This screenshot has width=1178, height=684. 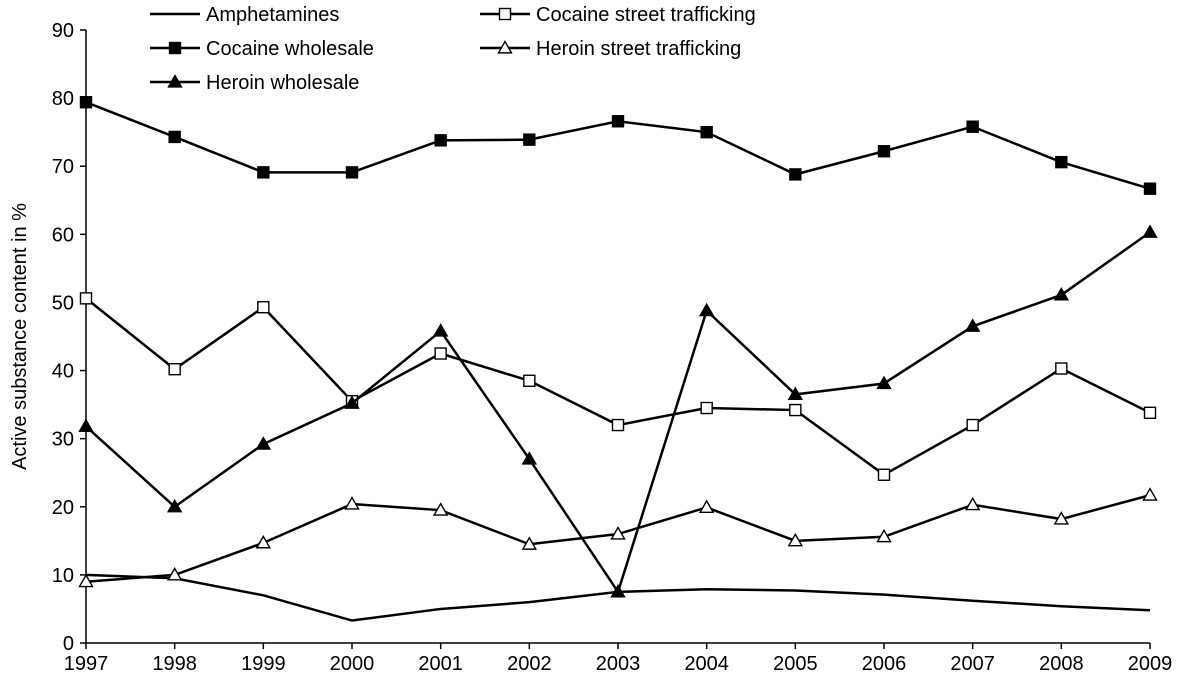 What do you see at coordinates (63, 167) in the screenshot?
I see `y-tick-label: 70` at bounding box center [63, 167].